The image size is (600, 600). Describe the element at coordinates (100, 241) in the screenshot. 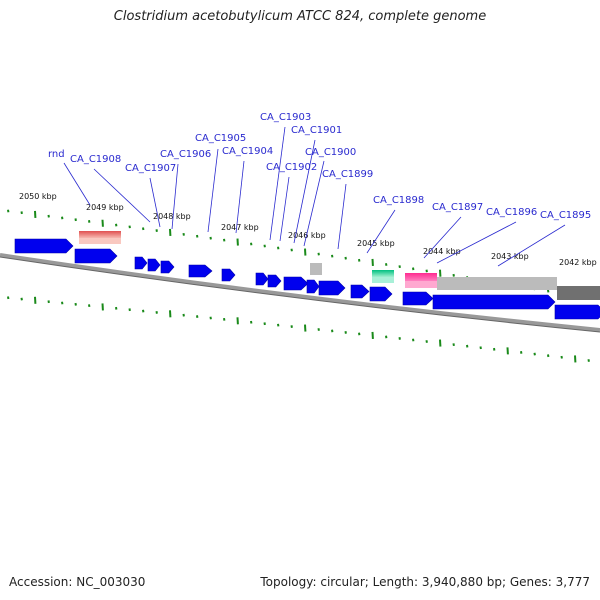

I see `rrna-band-light` at that location.